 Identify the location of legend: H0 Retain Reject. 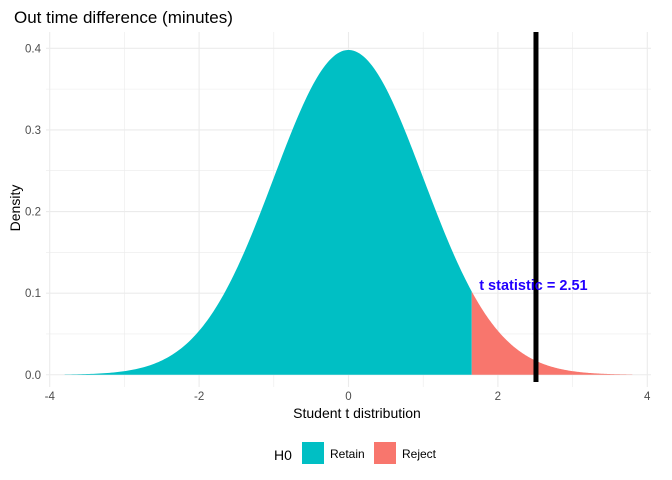
(355, 453).